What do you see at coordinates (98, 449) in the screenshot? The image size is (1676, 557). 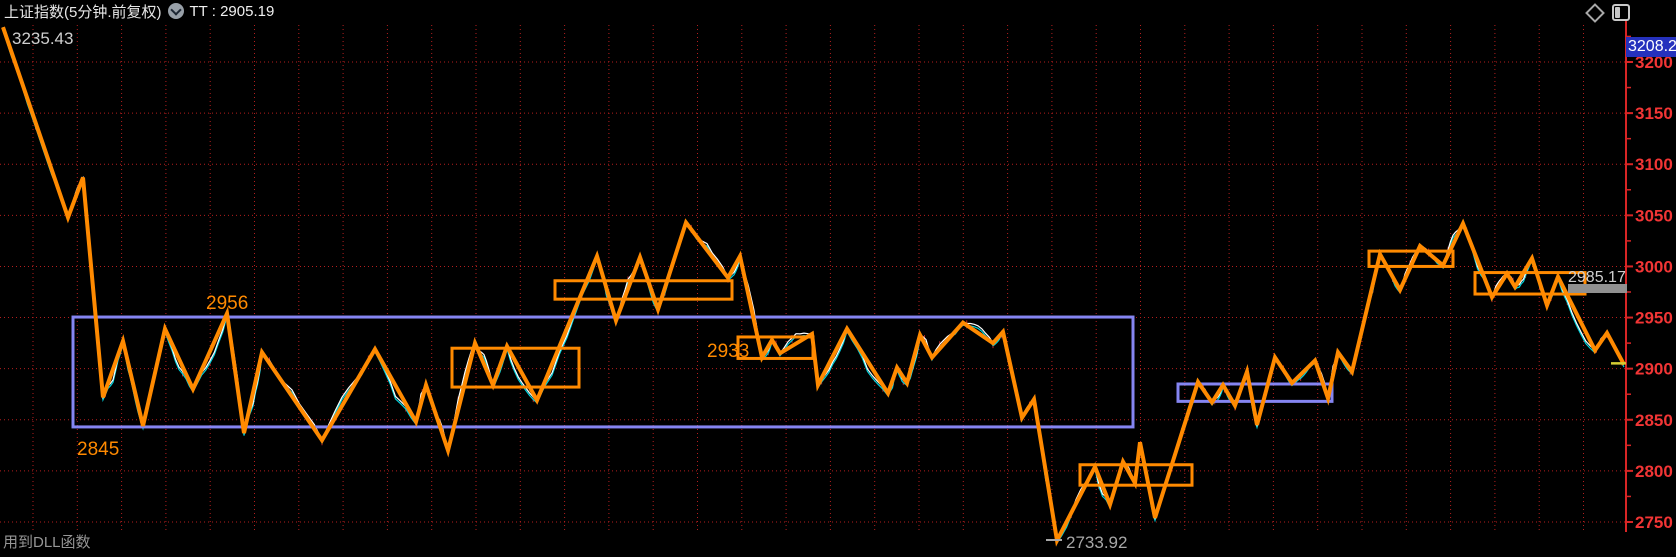 I see `price-annotation: 2845` at bounding box center [98, 449].